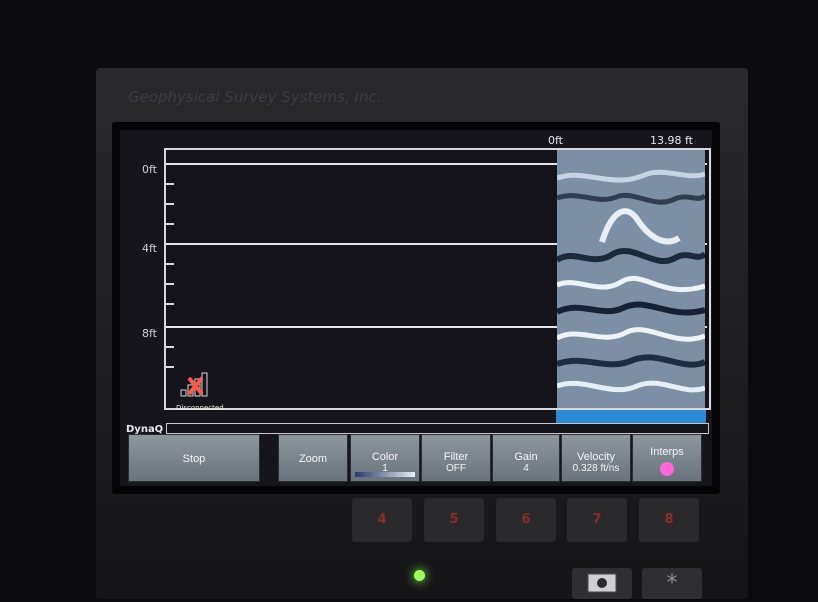 Image resolution: width=818 pixels, height=602 pixels. Describe the element at coordinates (667, 451) in the screenshot. I see `interps-button-label: Interps` at that location.